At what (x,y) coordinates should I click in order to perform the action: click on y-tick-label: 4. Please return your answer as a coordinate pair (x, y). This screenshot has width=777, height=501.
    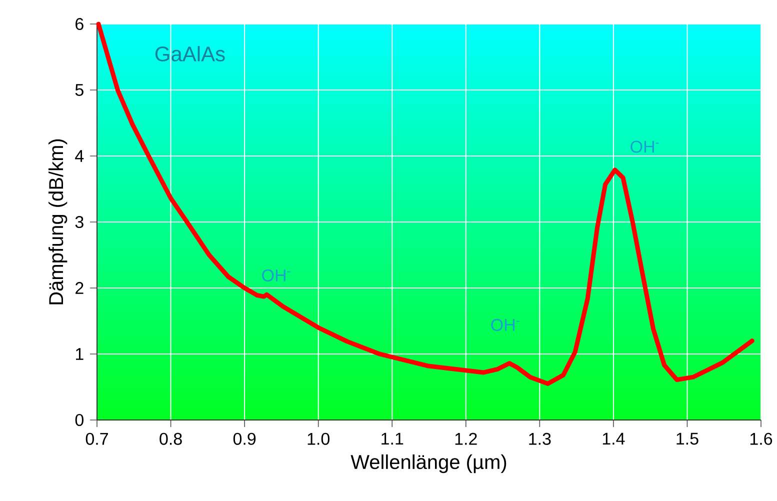
    Looking at the image, I should click on (79, 156).